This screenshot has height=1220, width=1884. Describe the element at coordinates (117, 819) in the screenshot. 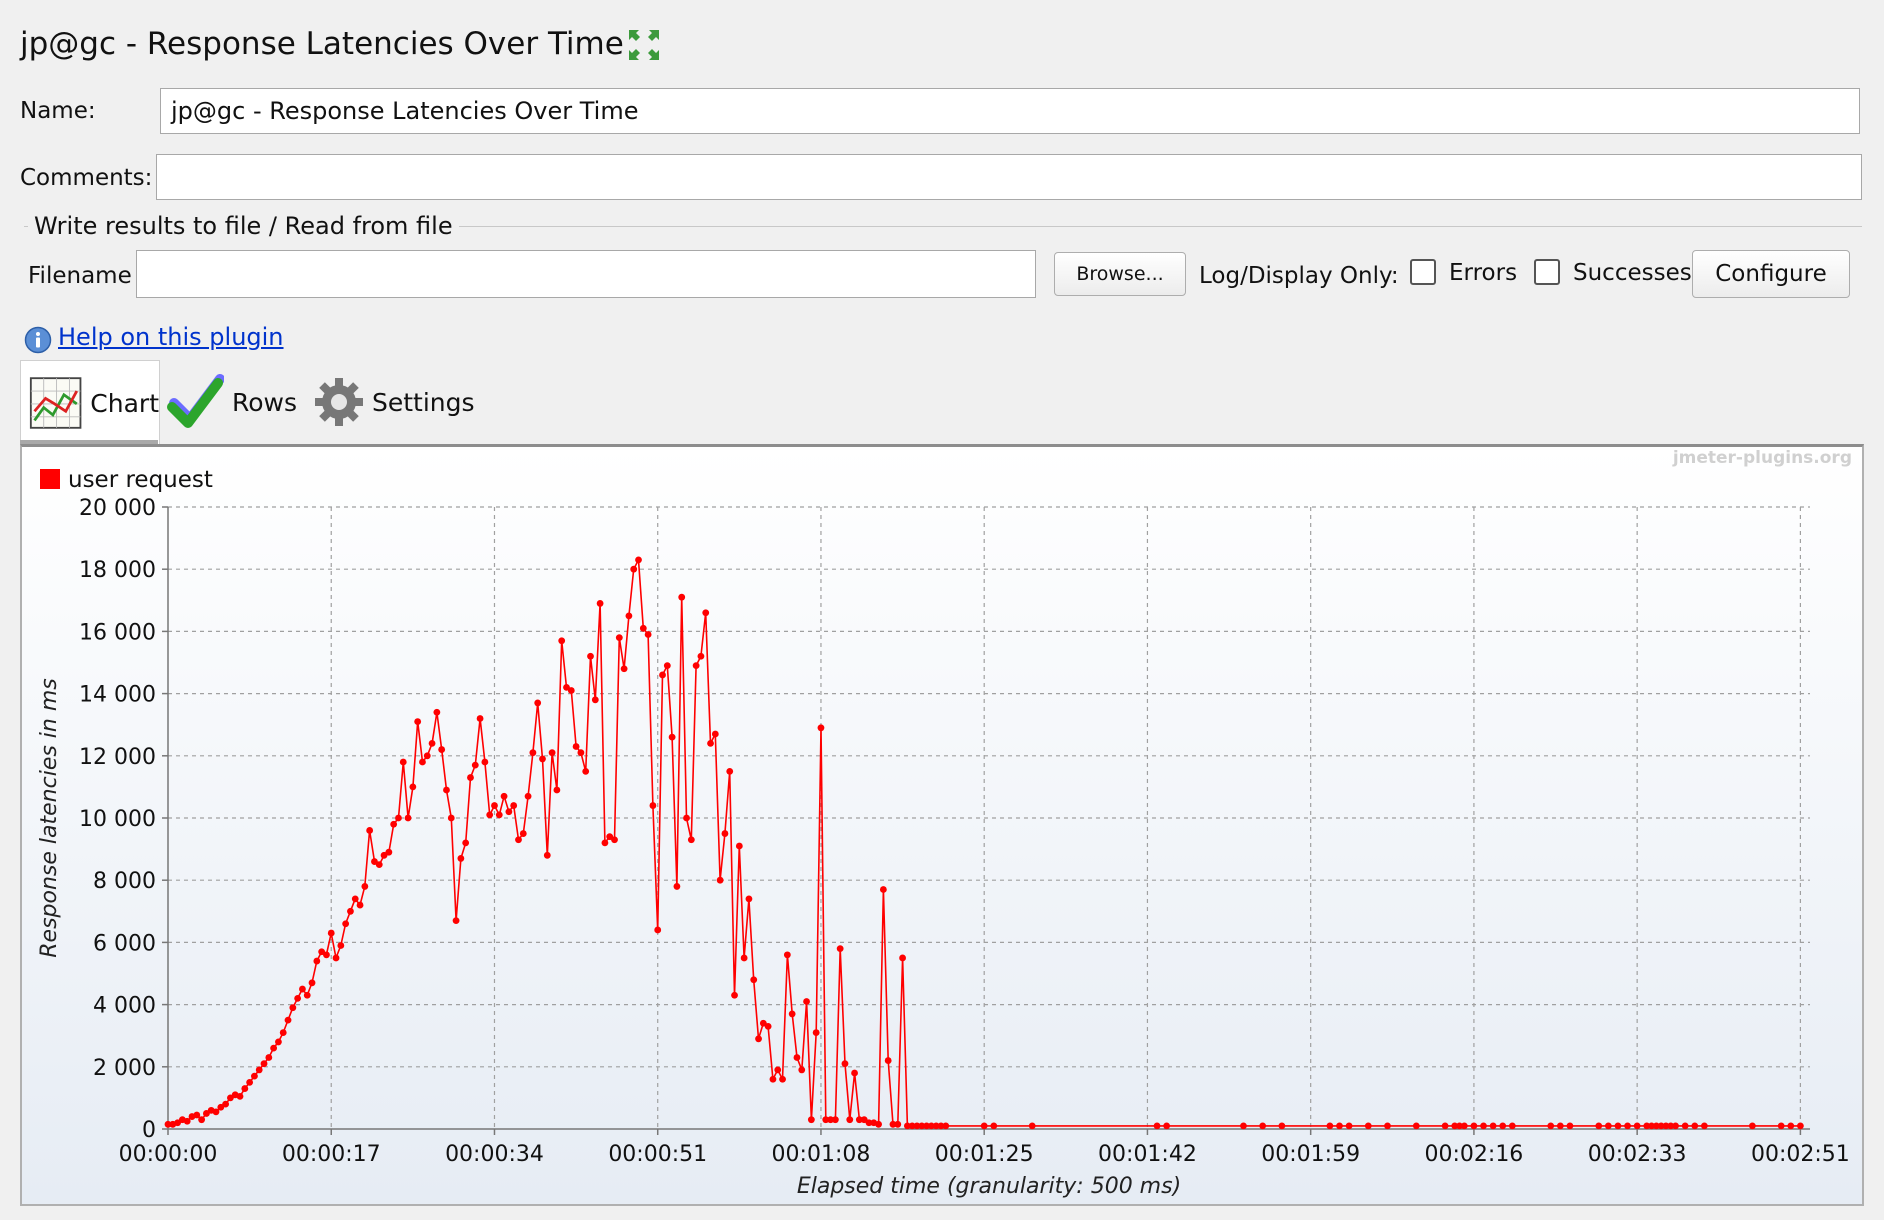

I see `y-tick-label: 10 000` at that location.